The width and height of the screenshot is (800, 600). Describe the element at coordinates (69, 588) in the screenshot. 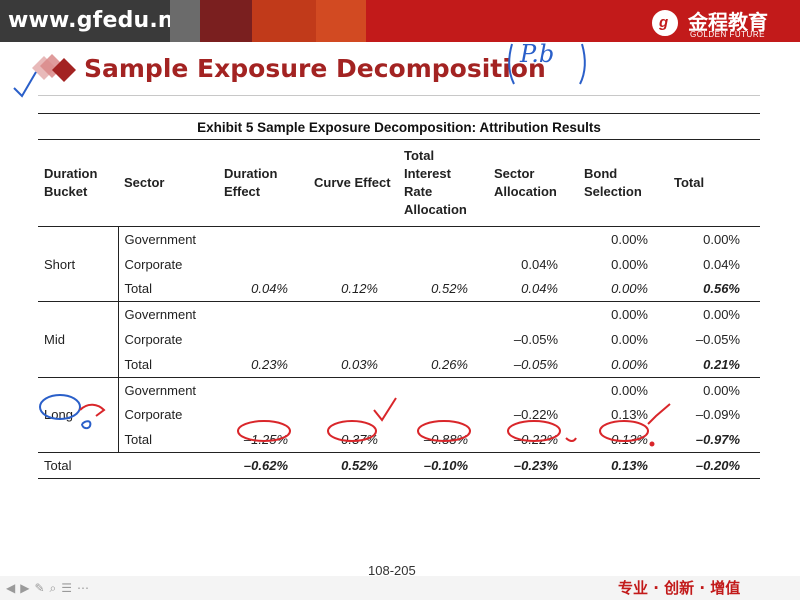

I see `menu-icon: ☰` at that location.